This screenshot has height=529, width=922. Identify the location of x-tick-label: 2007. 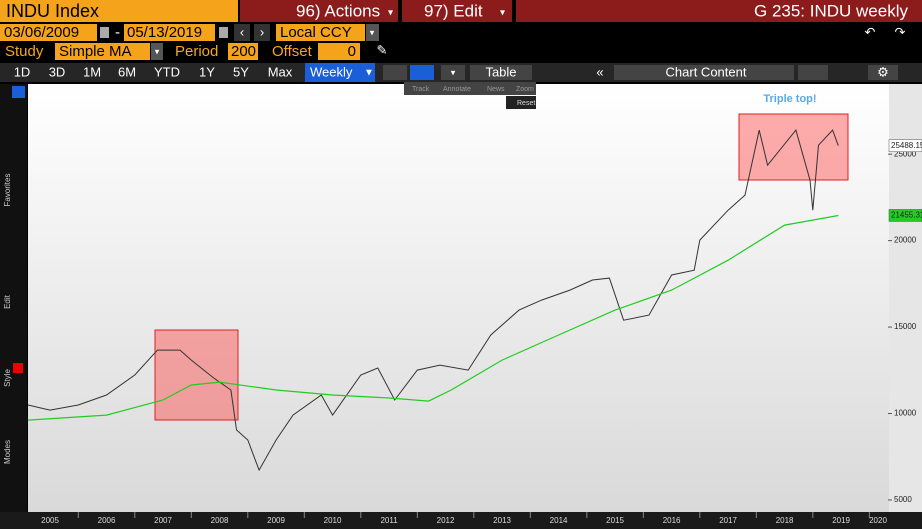
(163, 520).